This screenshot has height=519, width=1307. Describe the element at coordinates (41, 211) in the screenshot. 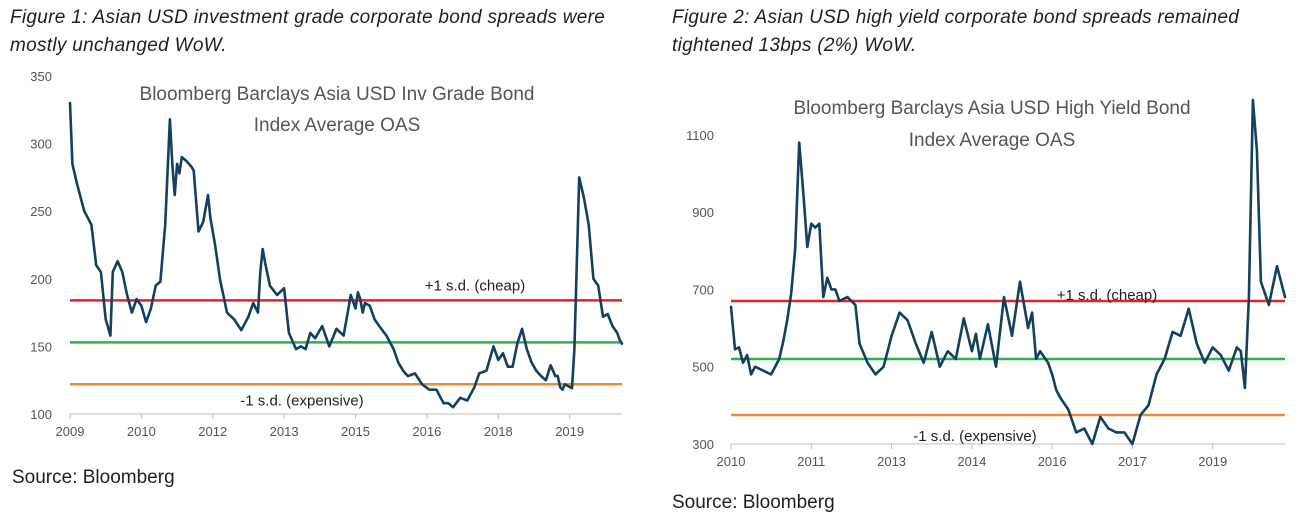

I see `y-tick-label: 250` at that location.